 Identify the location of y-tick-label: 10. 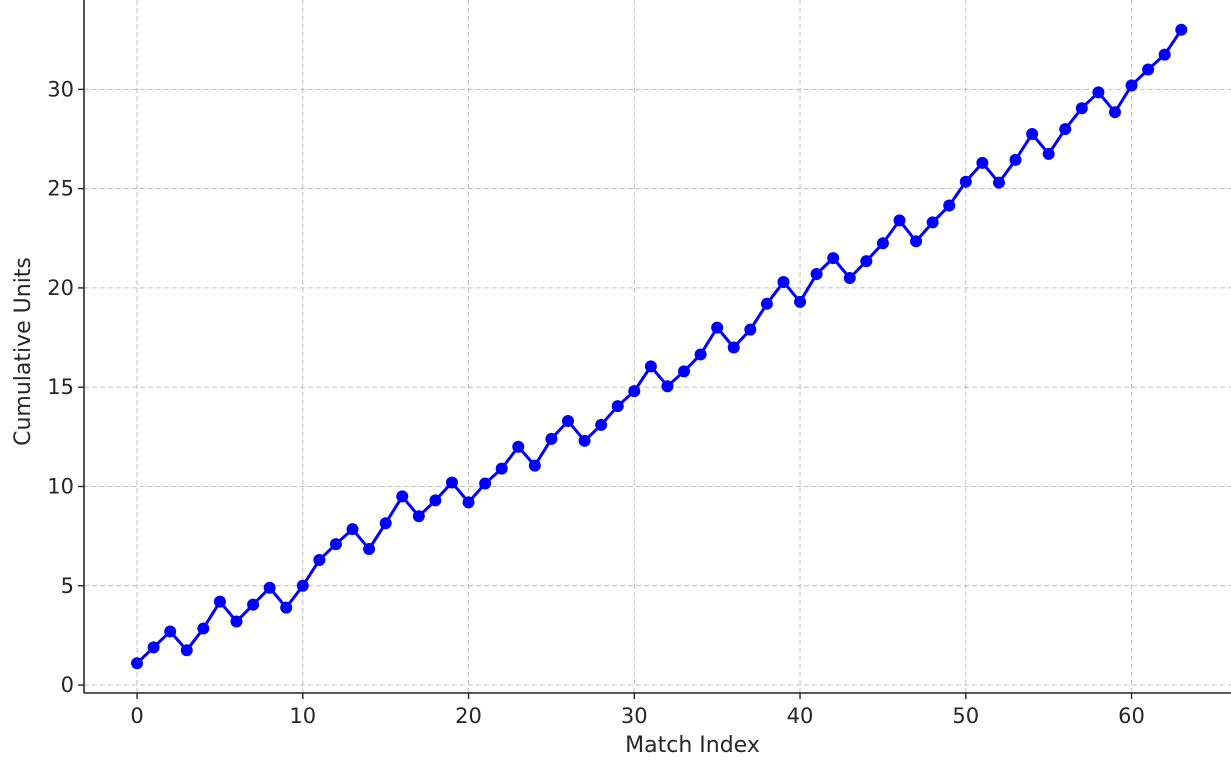
(60, 486).